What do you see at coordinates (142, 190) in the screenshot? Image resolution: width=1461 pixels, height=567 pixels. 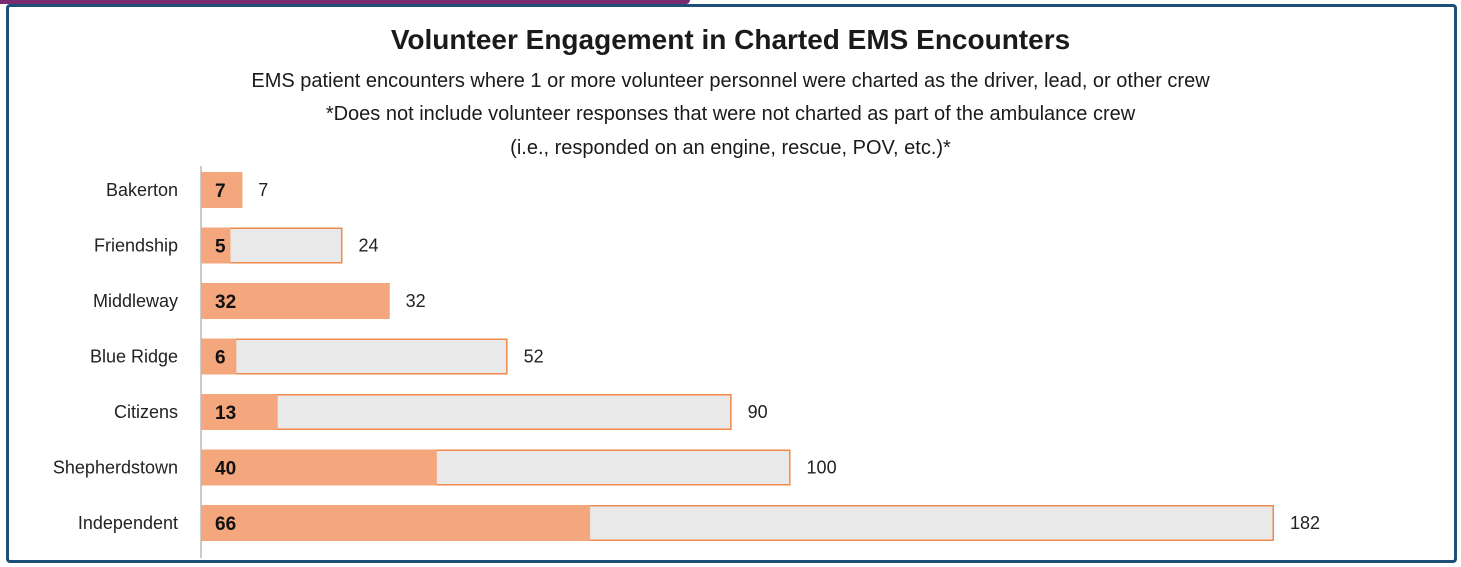 I see `category-label-bakerton: Bakerton` at bounding box center [142, 190].